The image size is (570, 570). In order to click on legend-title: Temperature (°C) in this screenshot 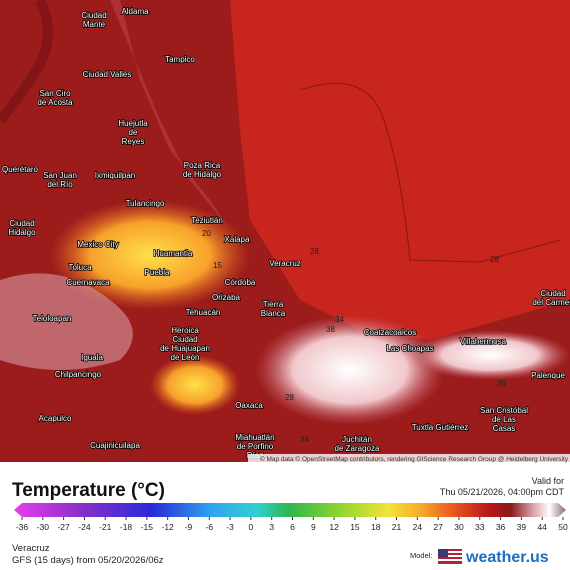, I will do `click(88, 490)`.